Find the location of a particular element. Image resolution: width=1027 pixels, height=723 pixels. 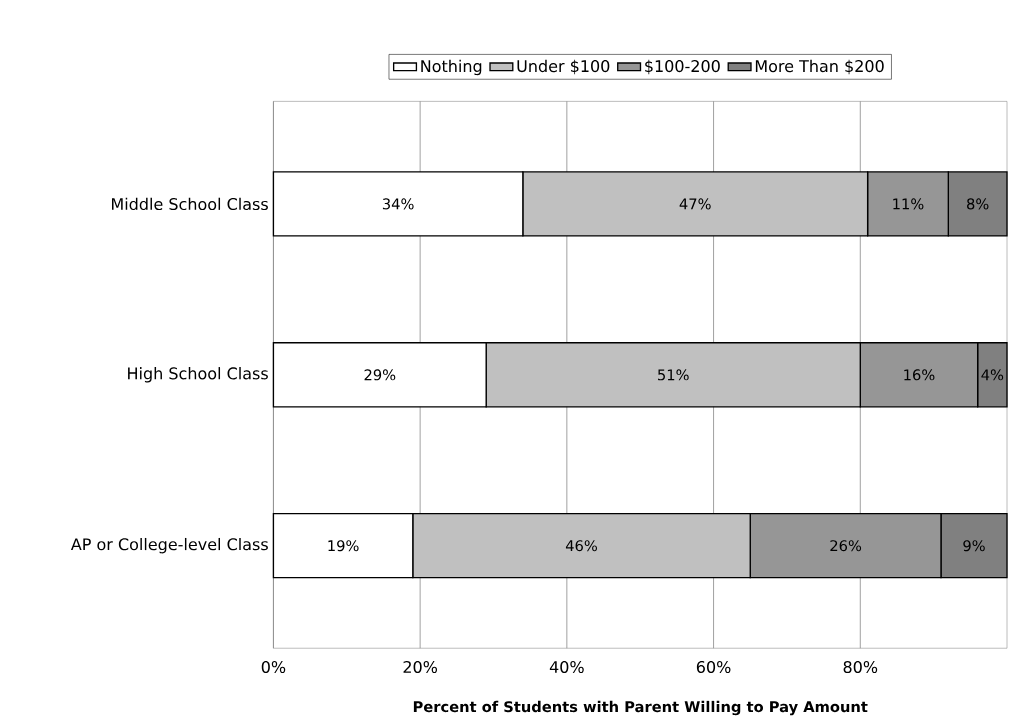

x-tick-label: 40% is located at coordinates (566, 667).